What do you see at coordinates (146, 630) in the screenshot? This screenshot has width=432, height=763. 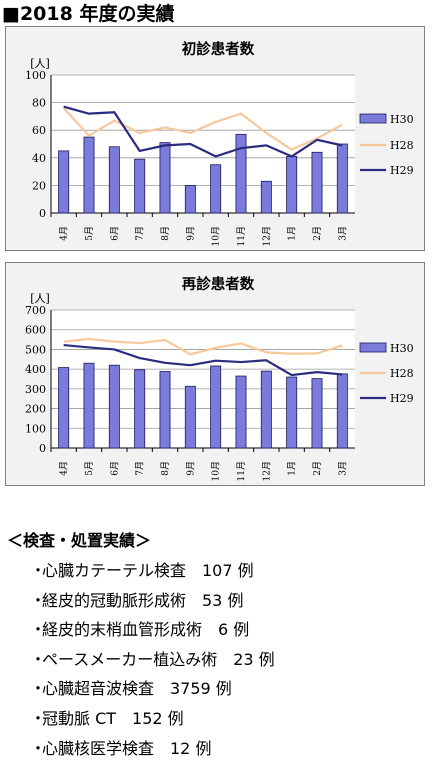 I see `procedure-text: 経皮的末梢血管形成術 6 例` at bounding box center [146, 630].